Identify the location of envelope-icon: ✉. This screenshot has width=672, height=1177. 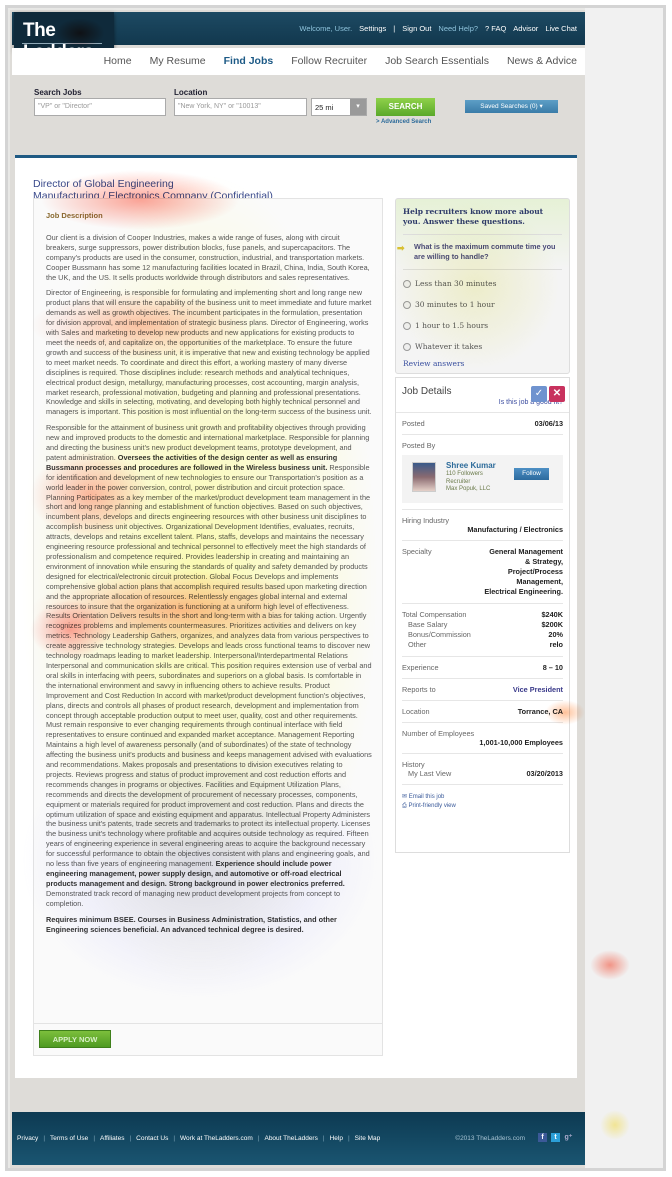
(405, 797).